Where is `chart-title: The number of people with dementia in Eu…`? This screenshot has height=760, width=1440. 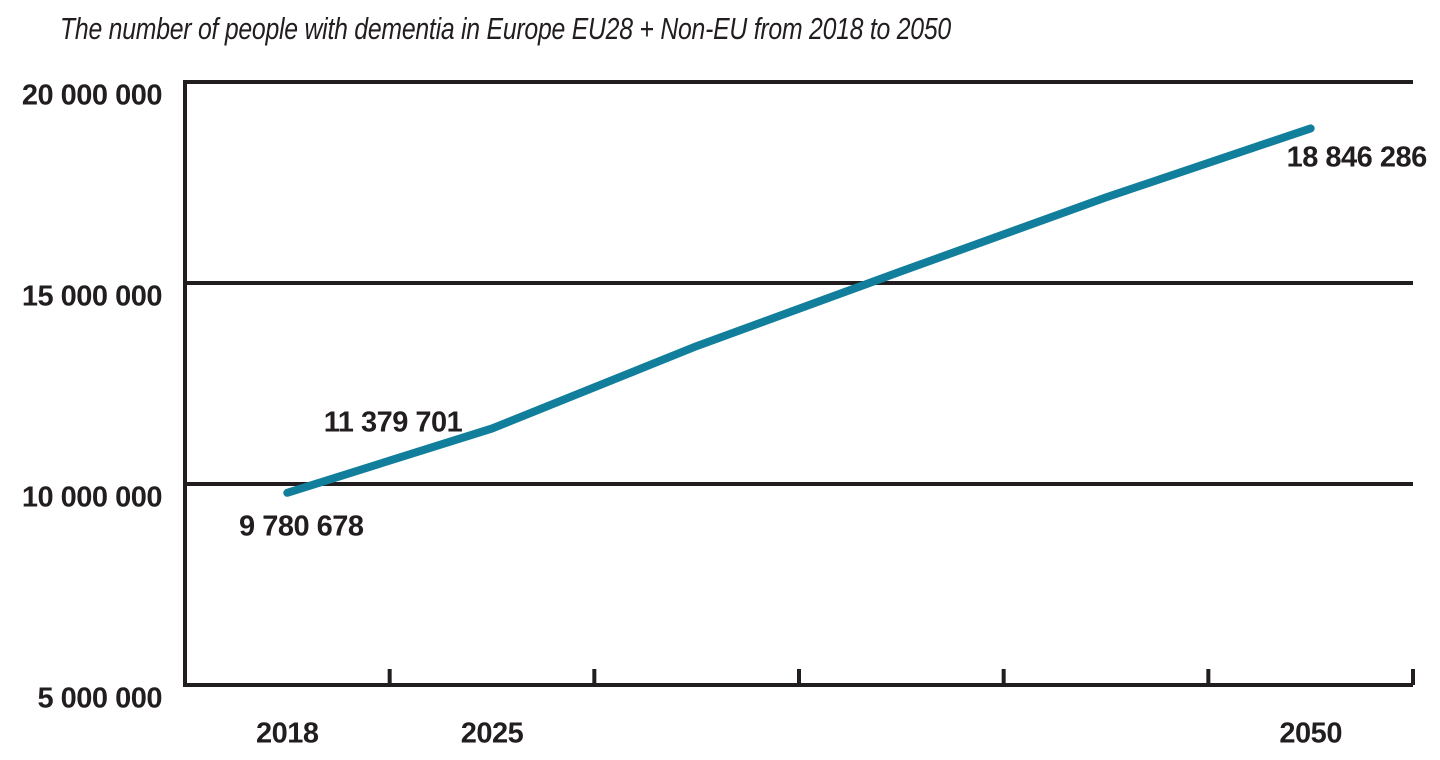
chart-title: The number of people with dementia in Eu… is located at coordinates (505, 28).